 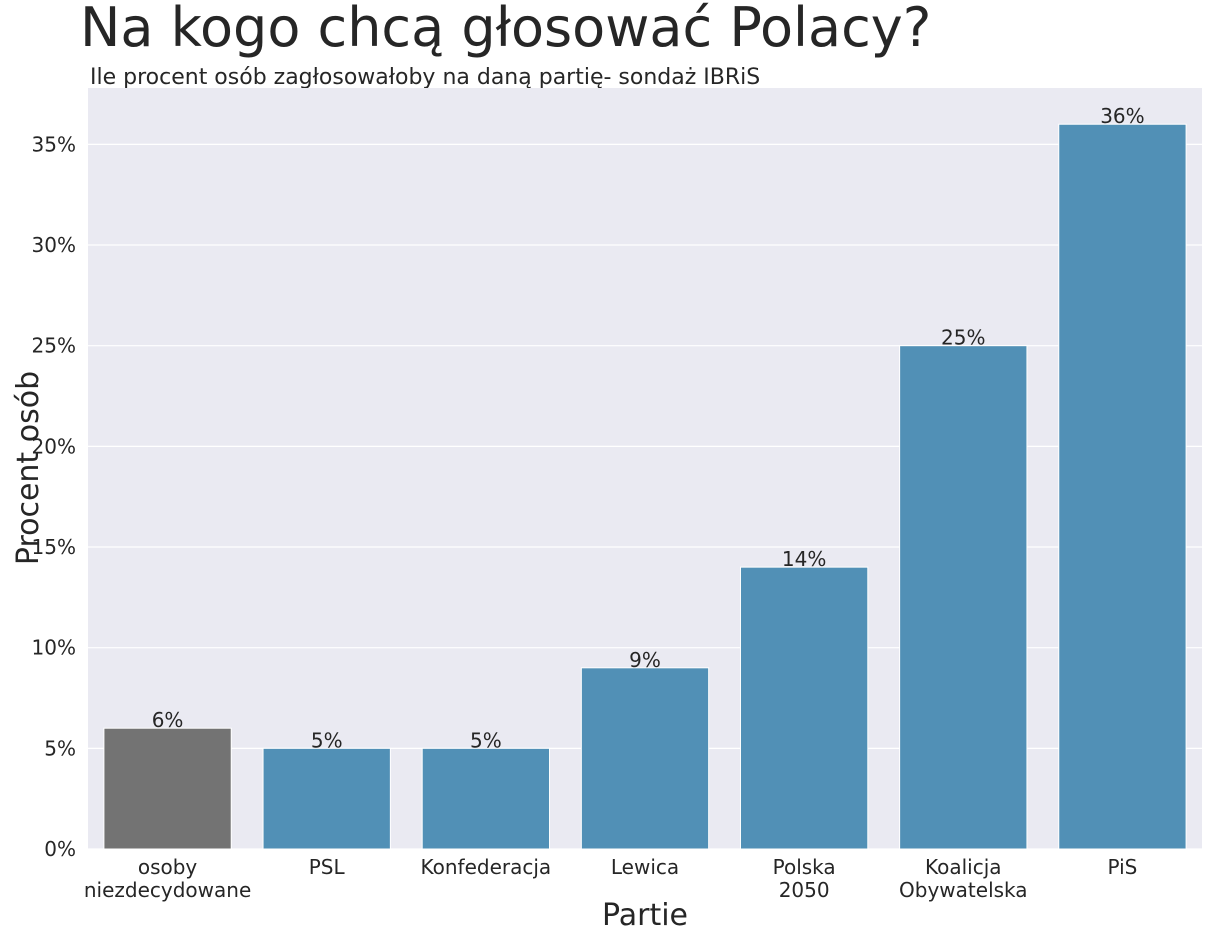 What do you see at coordinates (54, 346) in the screenshot?
I see `y-tick-label: 25%` at bounding box center [54, 346].